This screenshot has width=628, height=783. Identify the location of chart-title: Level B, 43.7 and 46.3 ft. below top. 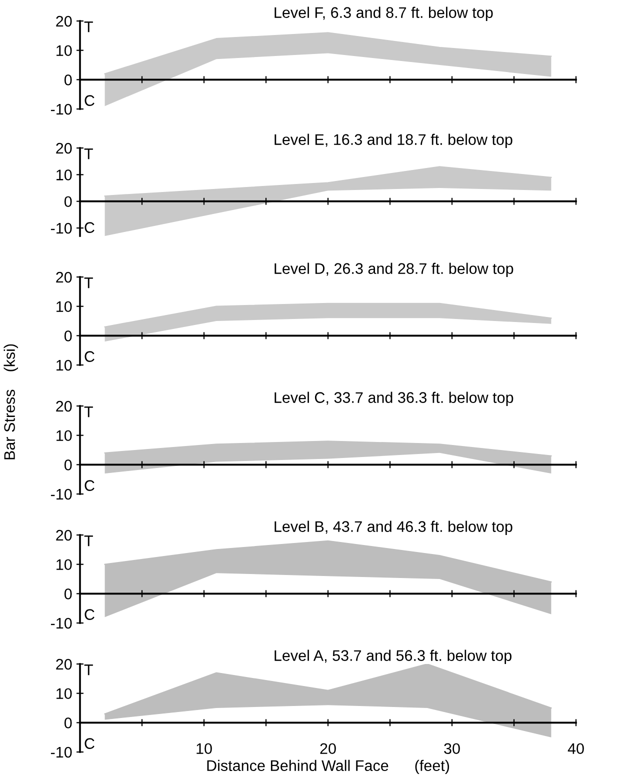
(393, 527).